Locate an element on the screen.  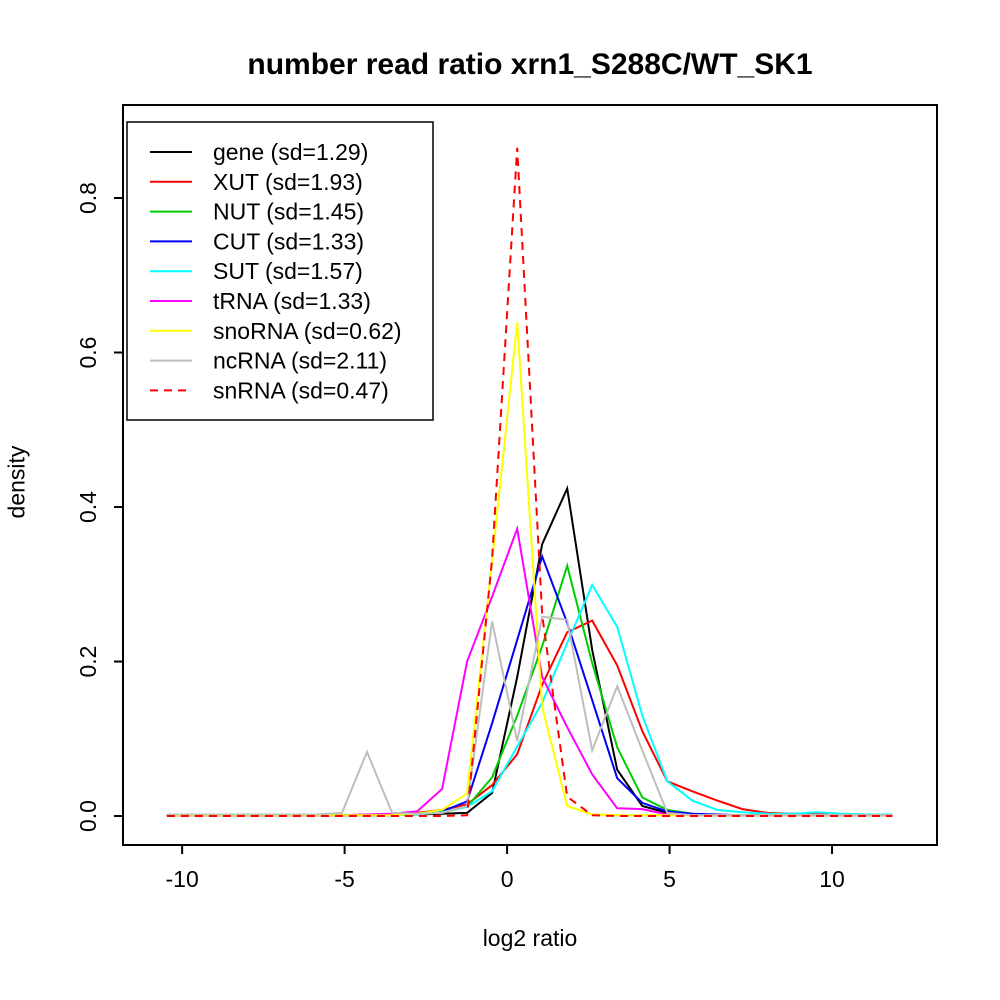
legend-entry-NUT: NUT (sd=1.45) is located at coordinates (257, 212).